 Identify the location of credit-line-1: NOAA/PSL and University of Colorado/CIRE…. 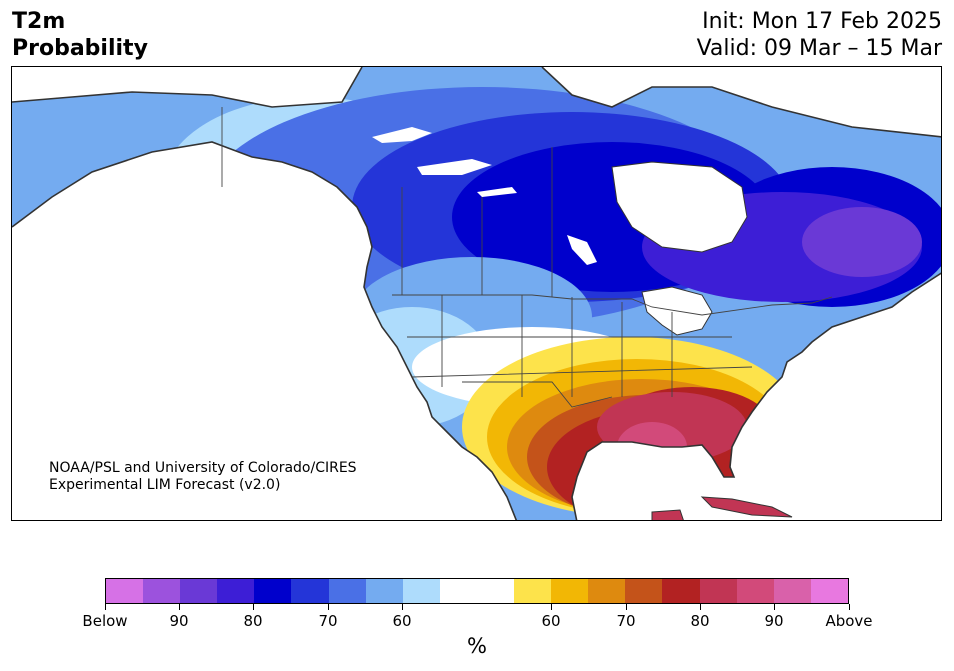
(203, 468).